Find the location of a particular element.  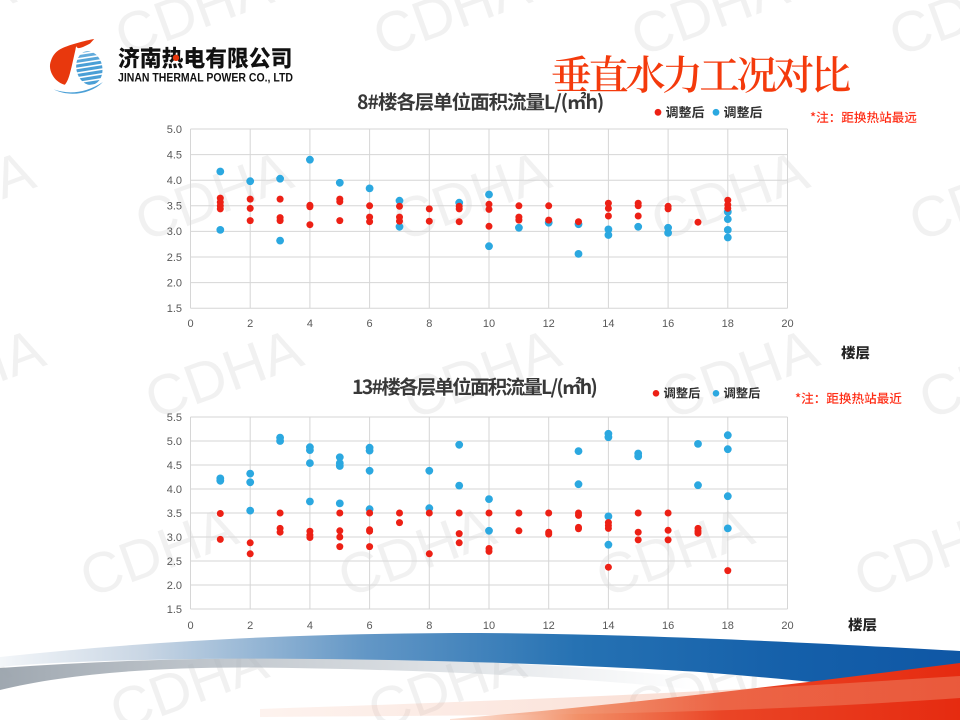

svg-text: 5.5 is located at coordinates (174, 418).